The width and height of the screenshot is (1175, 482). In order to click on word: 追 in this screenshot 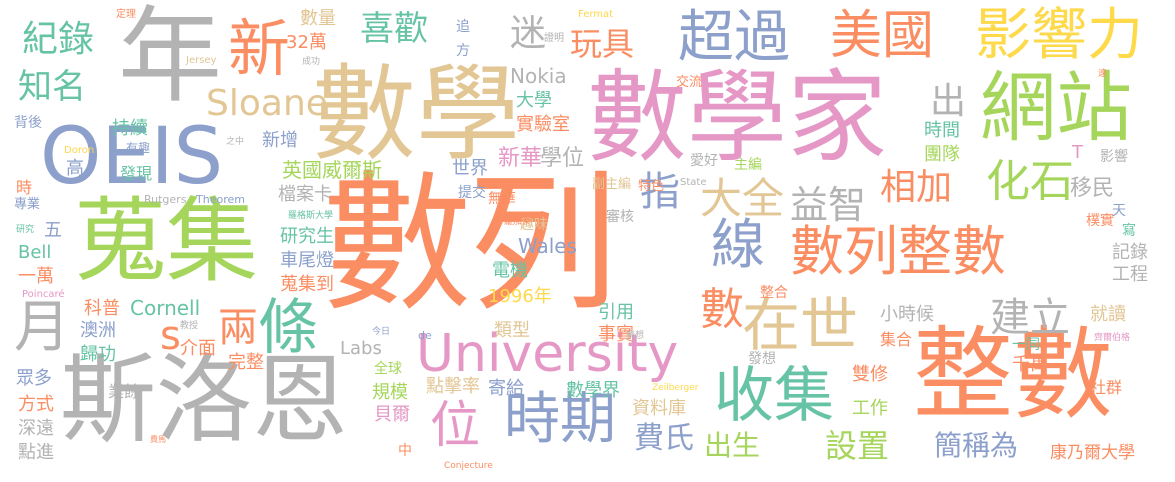, I will do `click(463, 27)`.